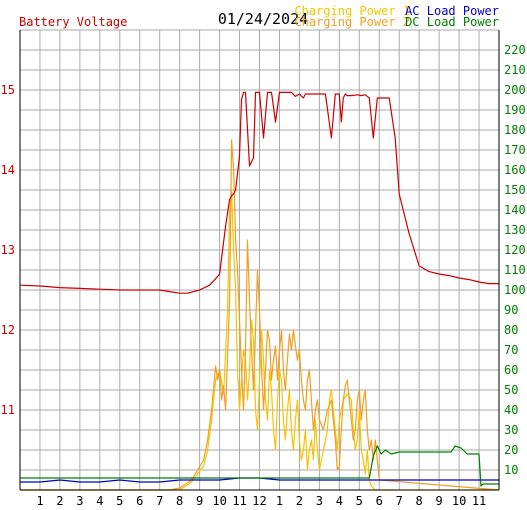 This screenshot has height=510, width=527. What do you see at coordinates (73, 22) in the screenshot?
I see `left-axis-label: Battery Voltage` at bounding box center [73, 22].